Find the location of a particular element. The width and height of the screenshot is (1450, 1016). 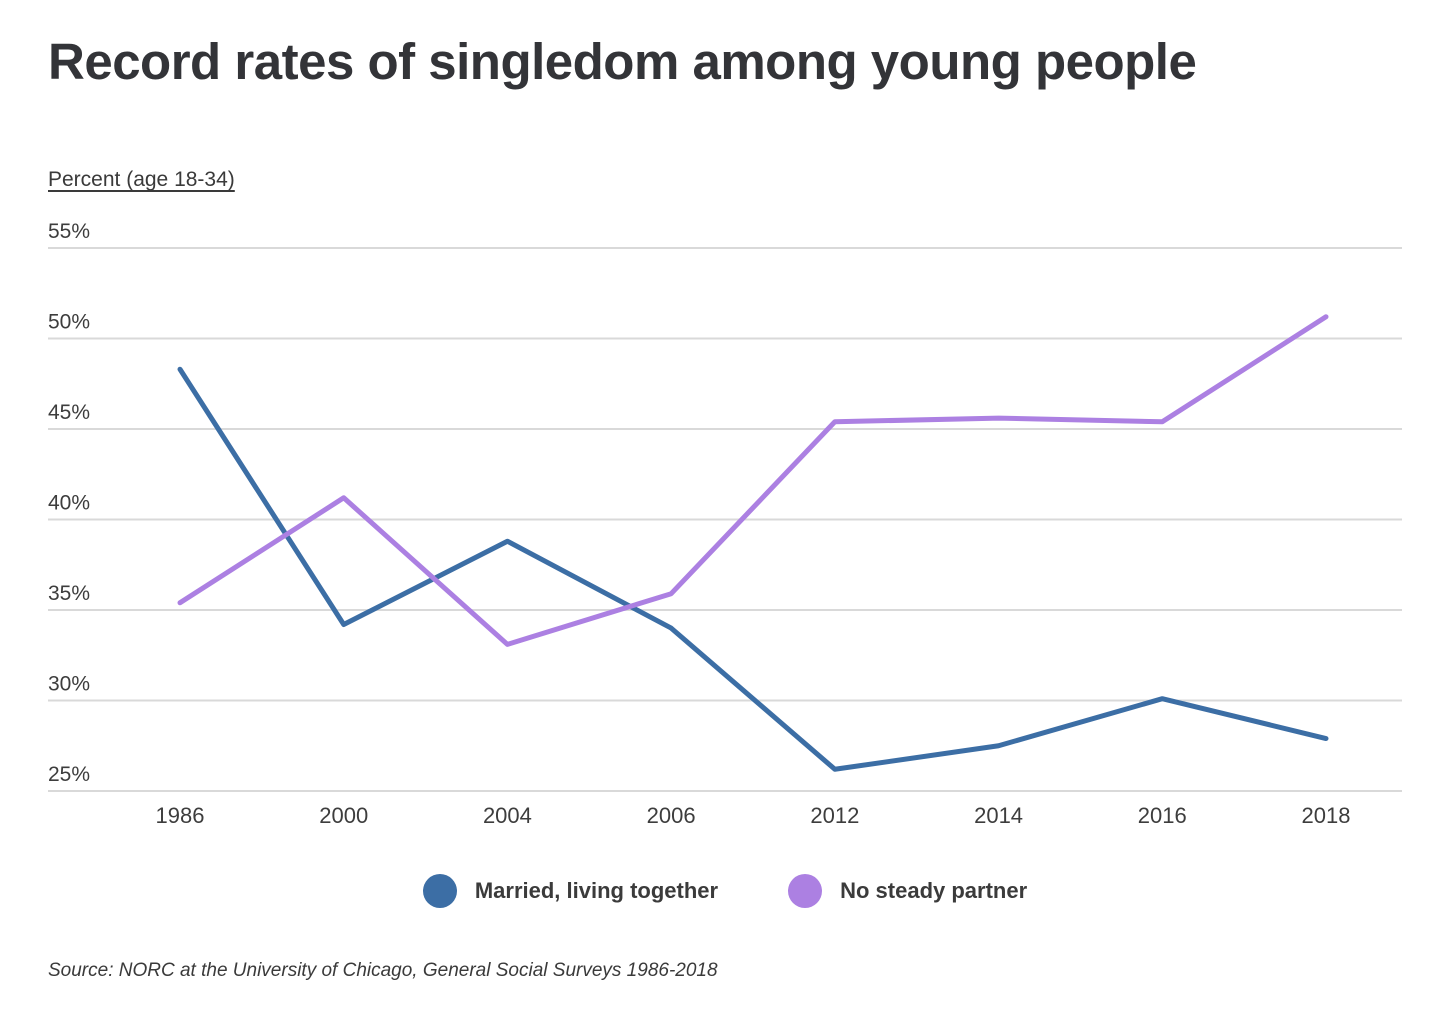

x-tick-label-1986: 1986 is located at coordinates (180, 815).